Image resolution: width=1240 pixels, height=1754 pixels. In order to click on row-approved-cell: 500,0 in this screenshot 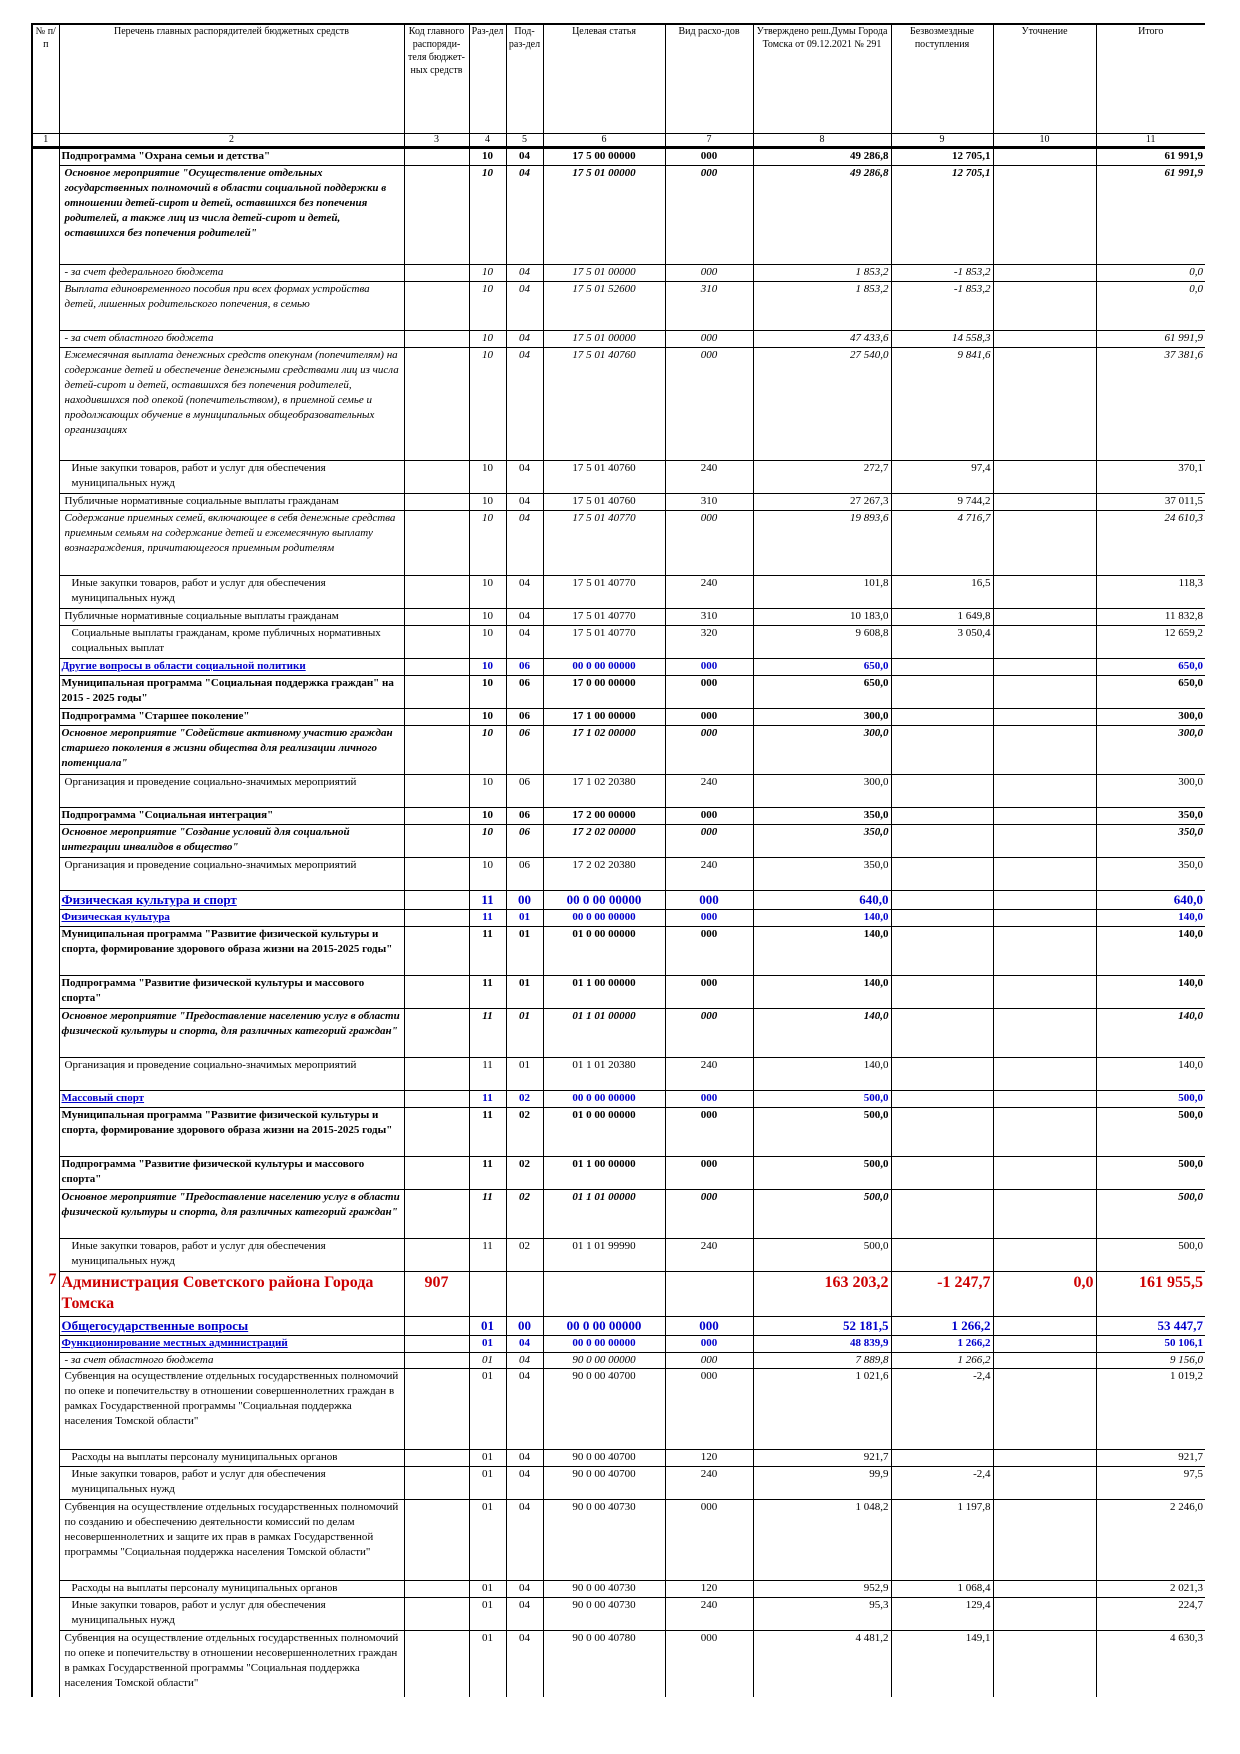, I will do `click(822, 1173)`.